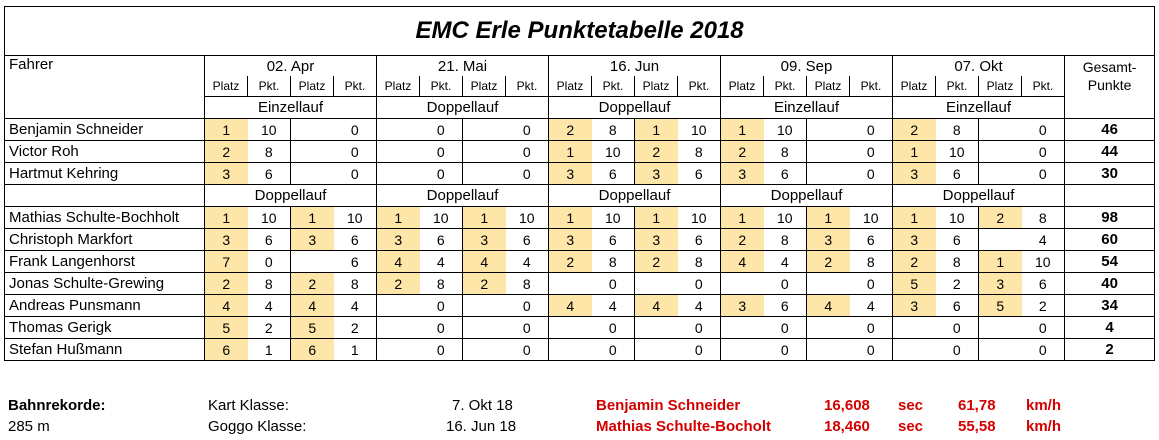  What do you see at coordinates (104, 349) in the screenshot?
I see `driver-name: Stefan Hußmann` at bounding box center [104, 349].